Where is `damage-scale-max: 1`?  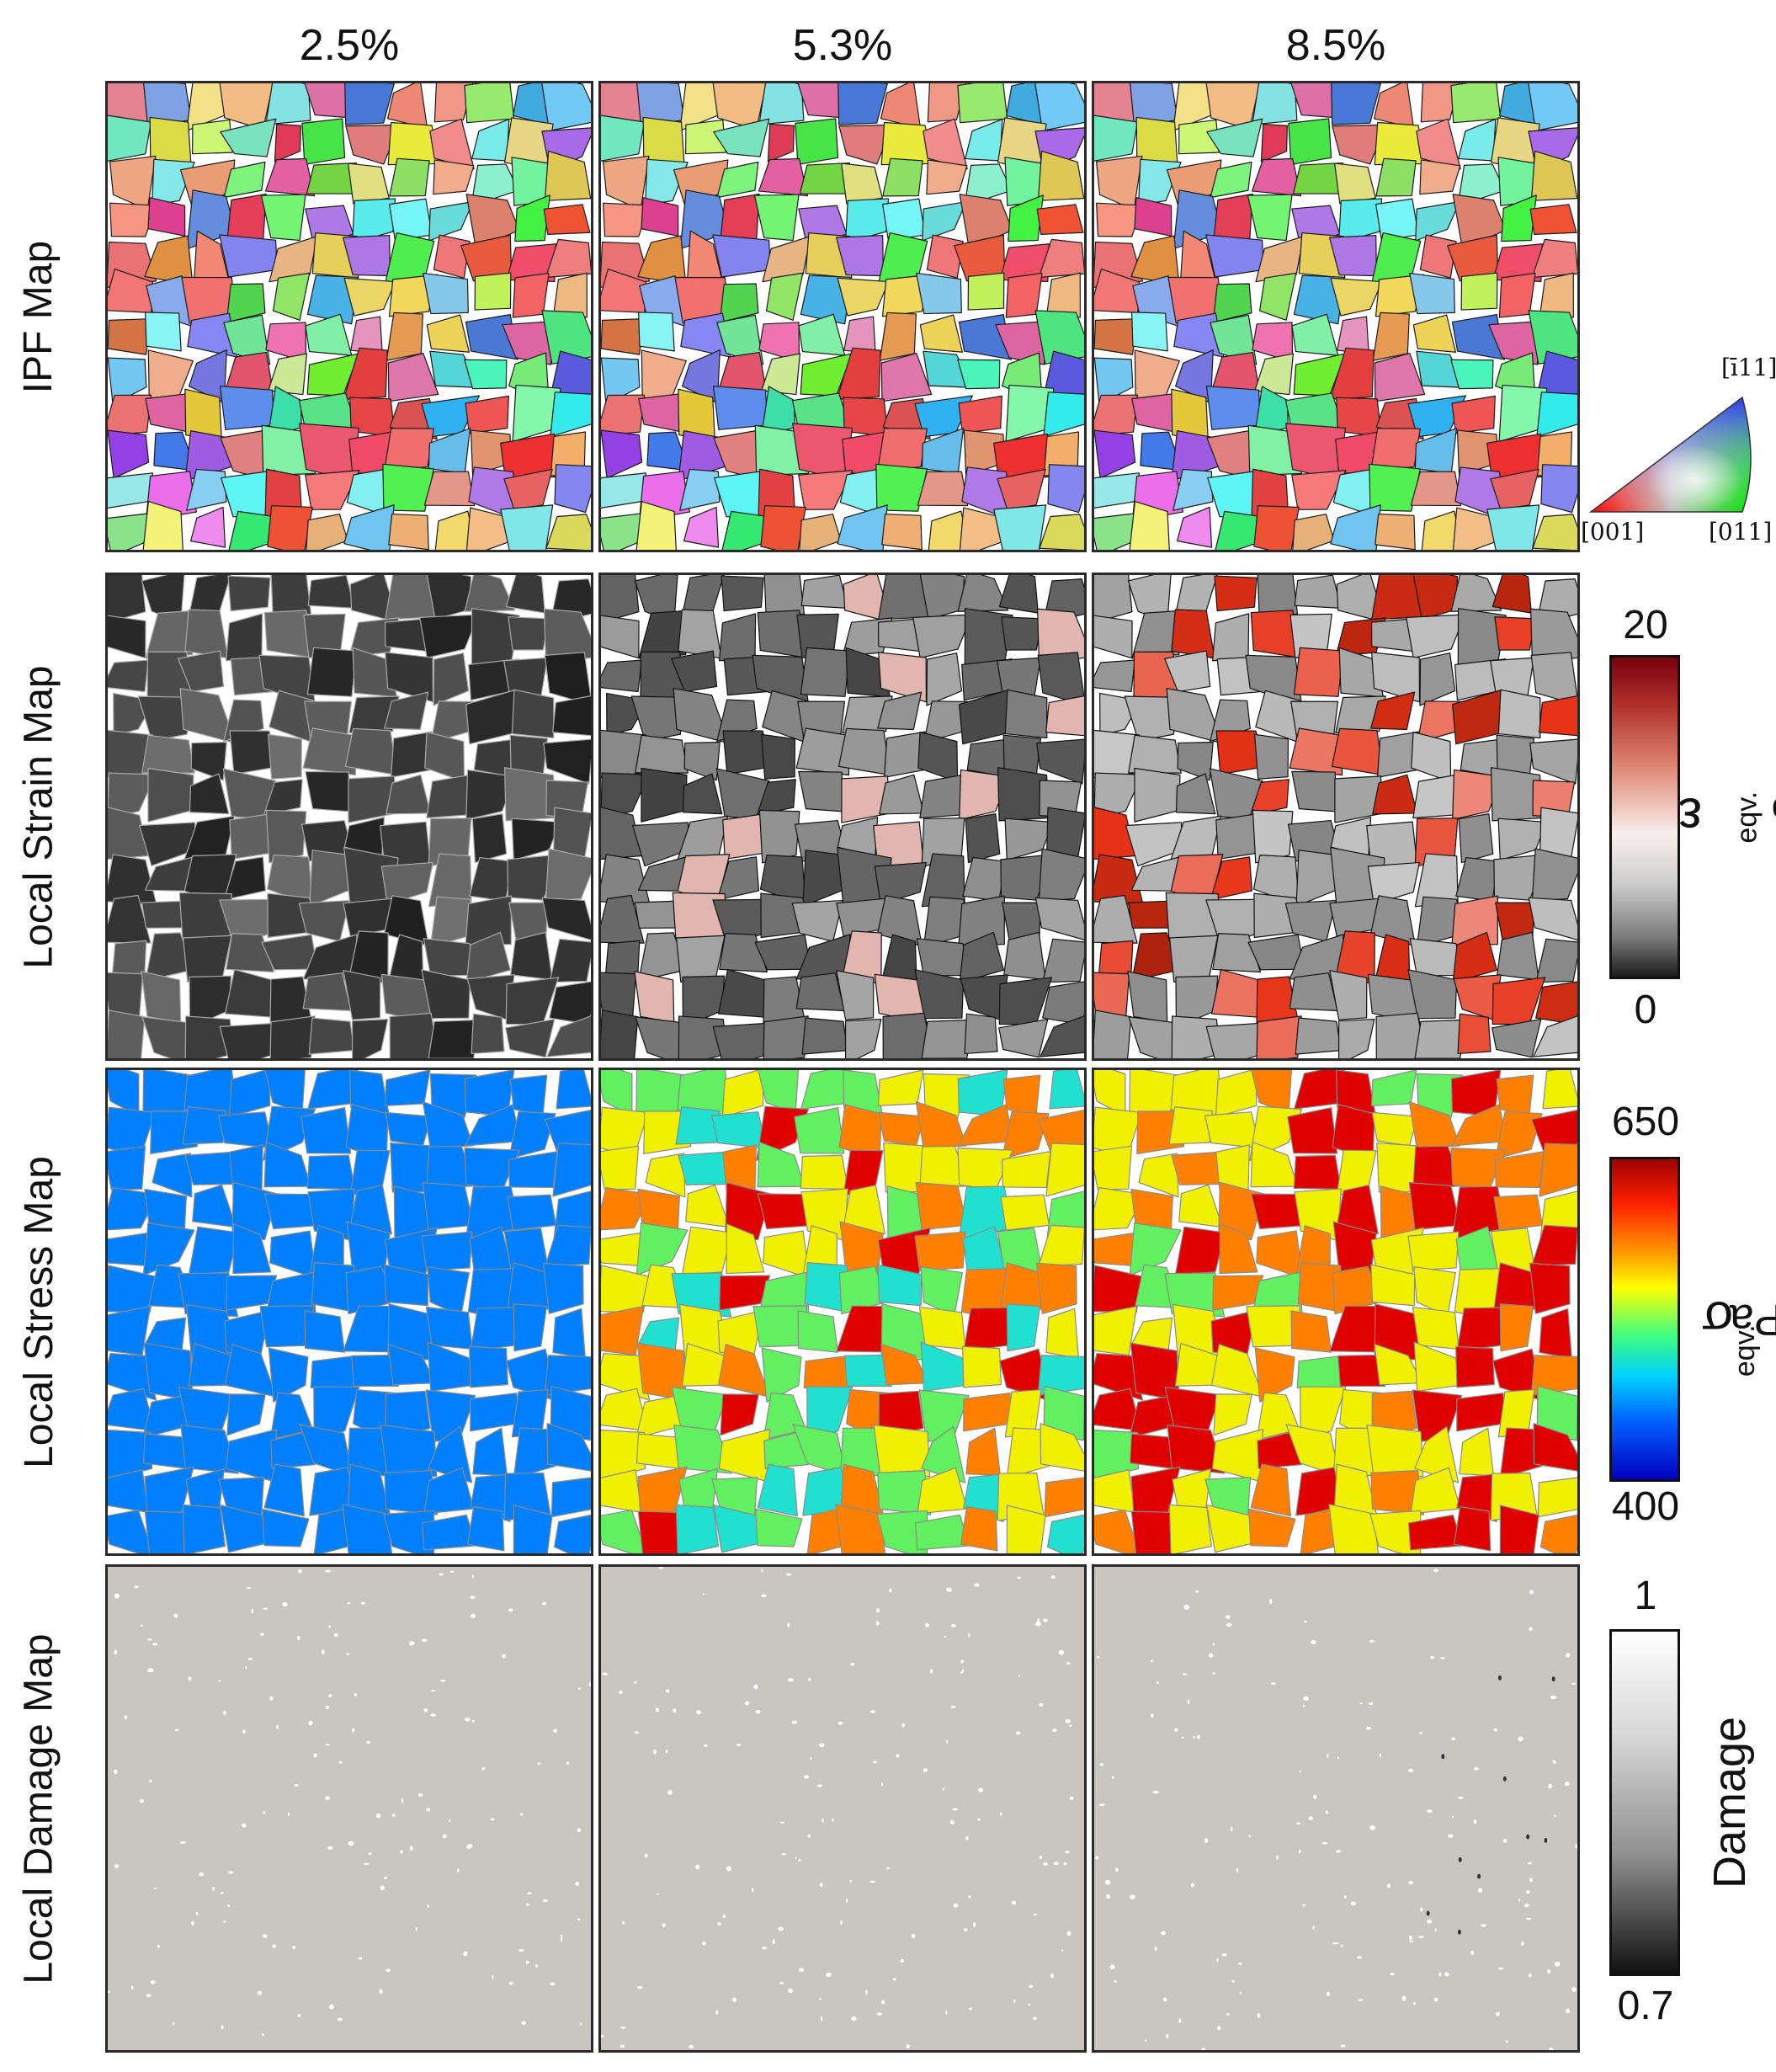 damage-scale-max: 1 is located at coordinates (1645, 1596).